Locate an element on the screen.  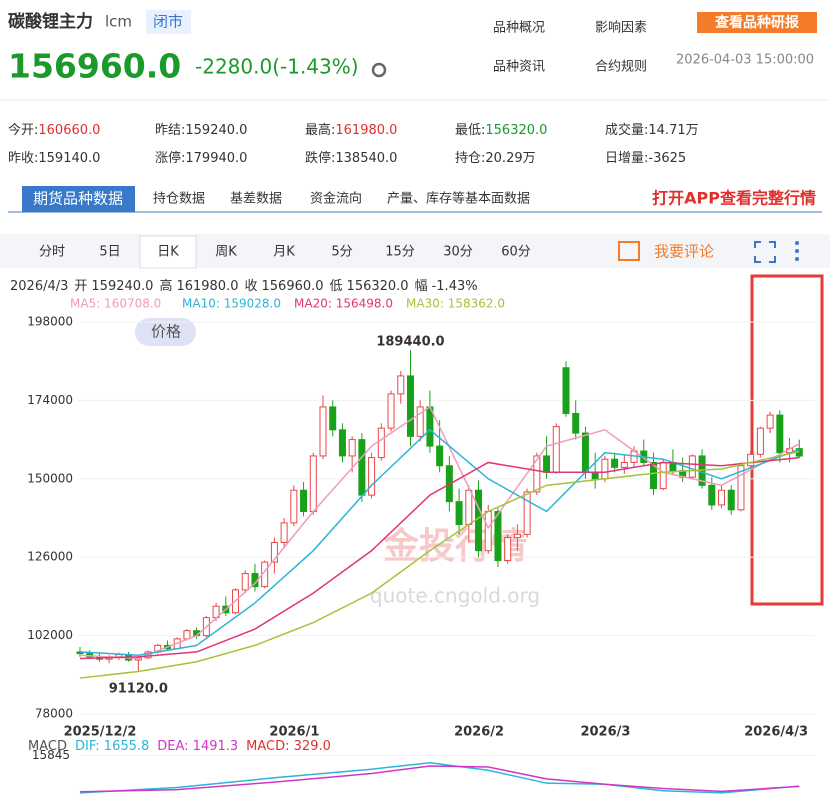
watermark-url: quote.cngold.org is located at coordinates (455, 596).